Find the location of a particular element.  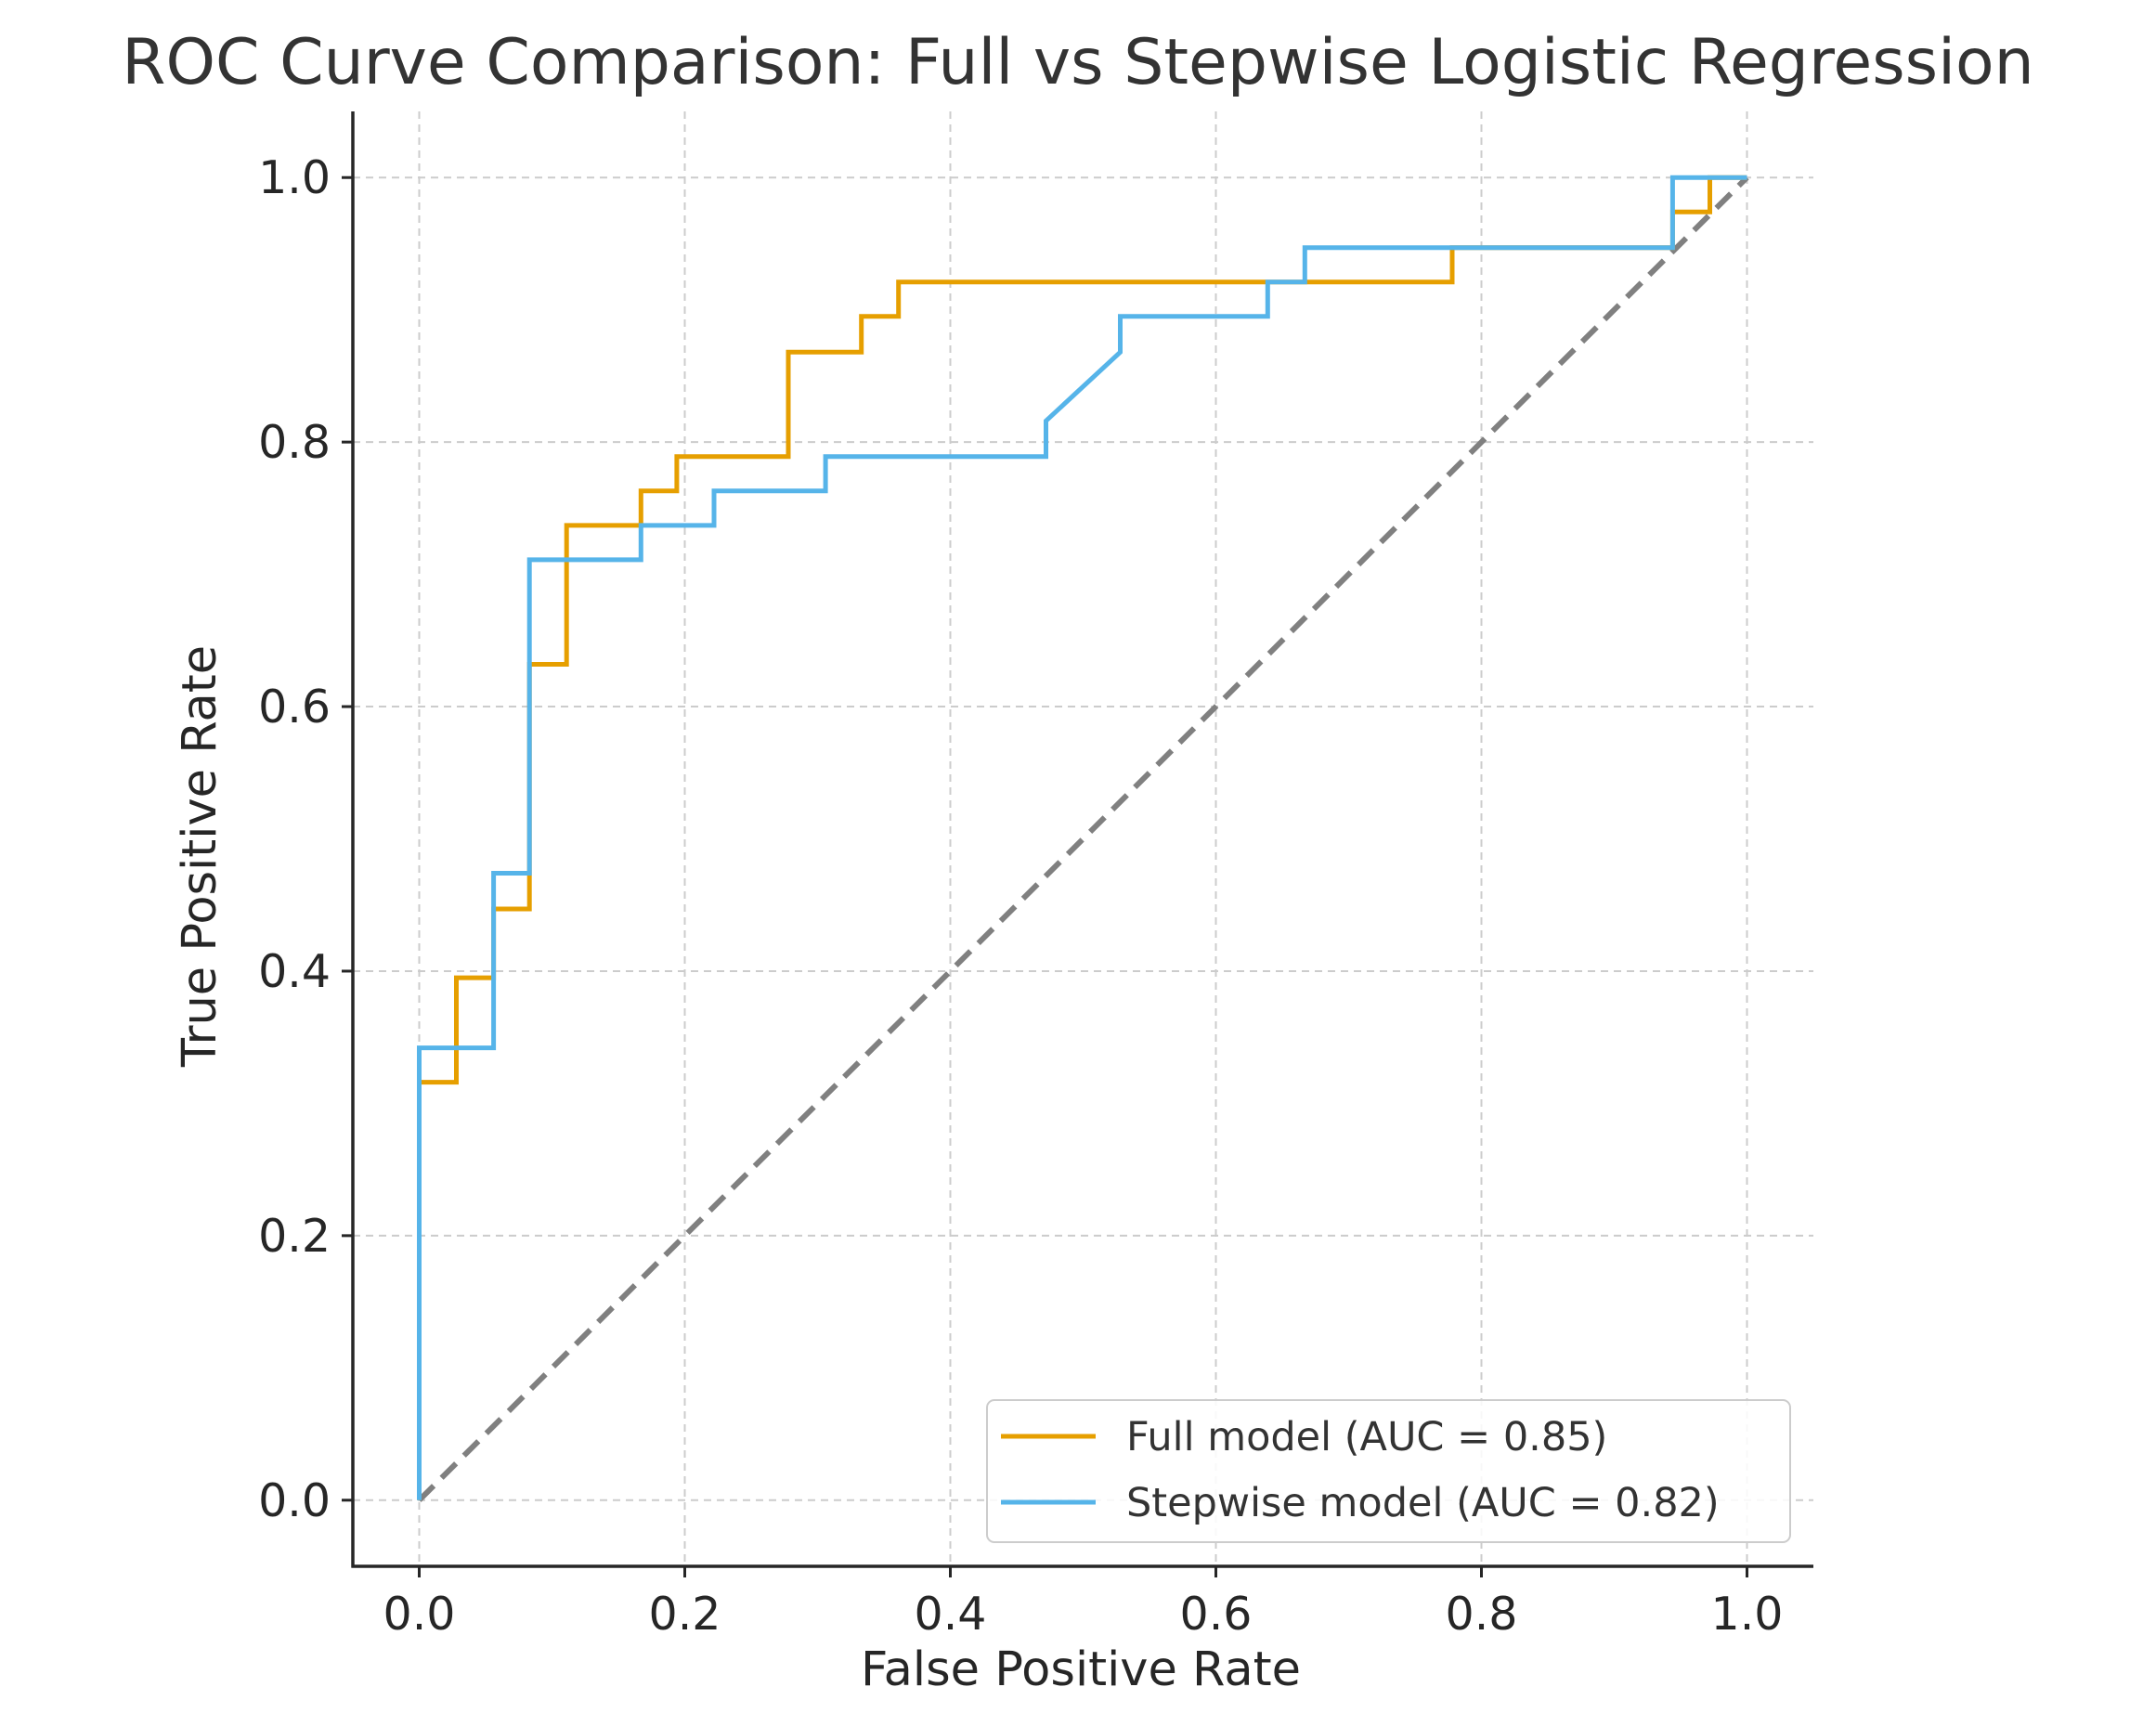

y-tick-label-5: 1.0 is located at coordinates (294, 177).